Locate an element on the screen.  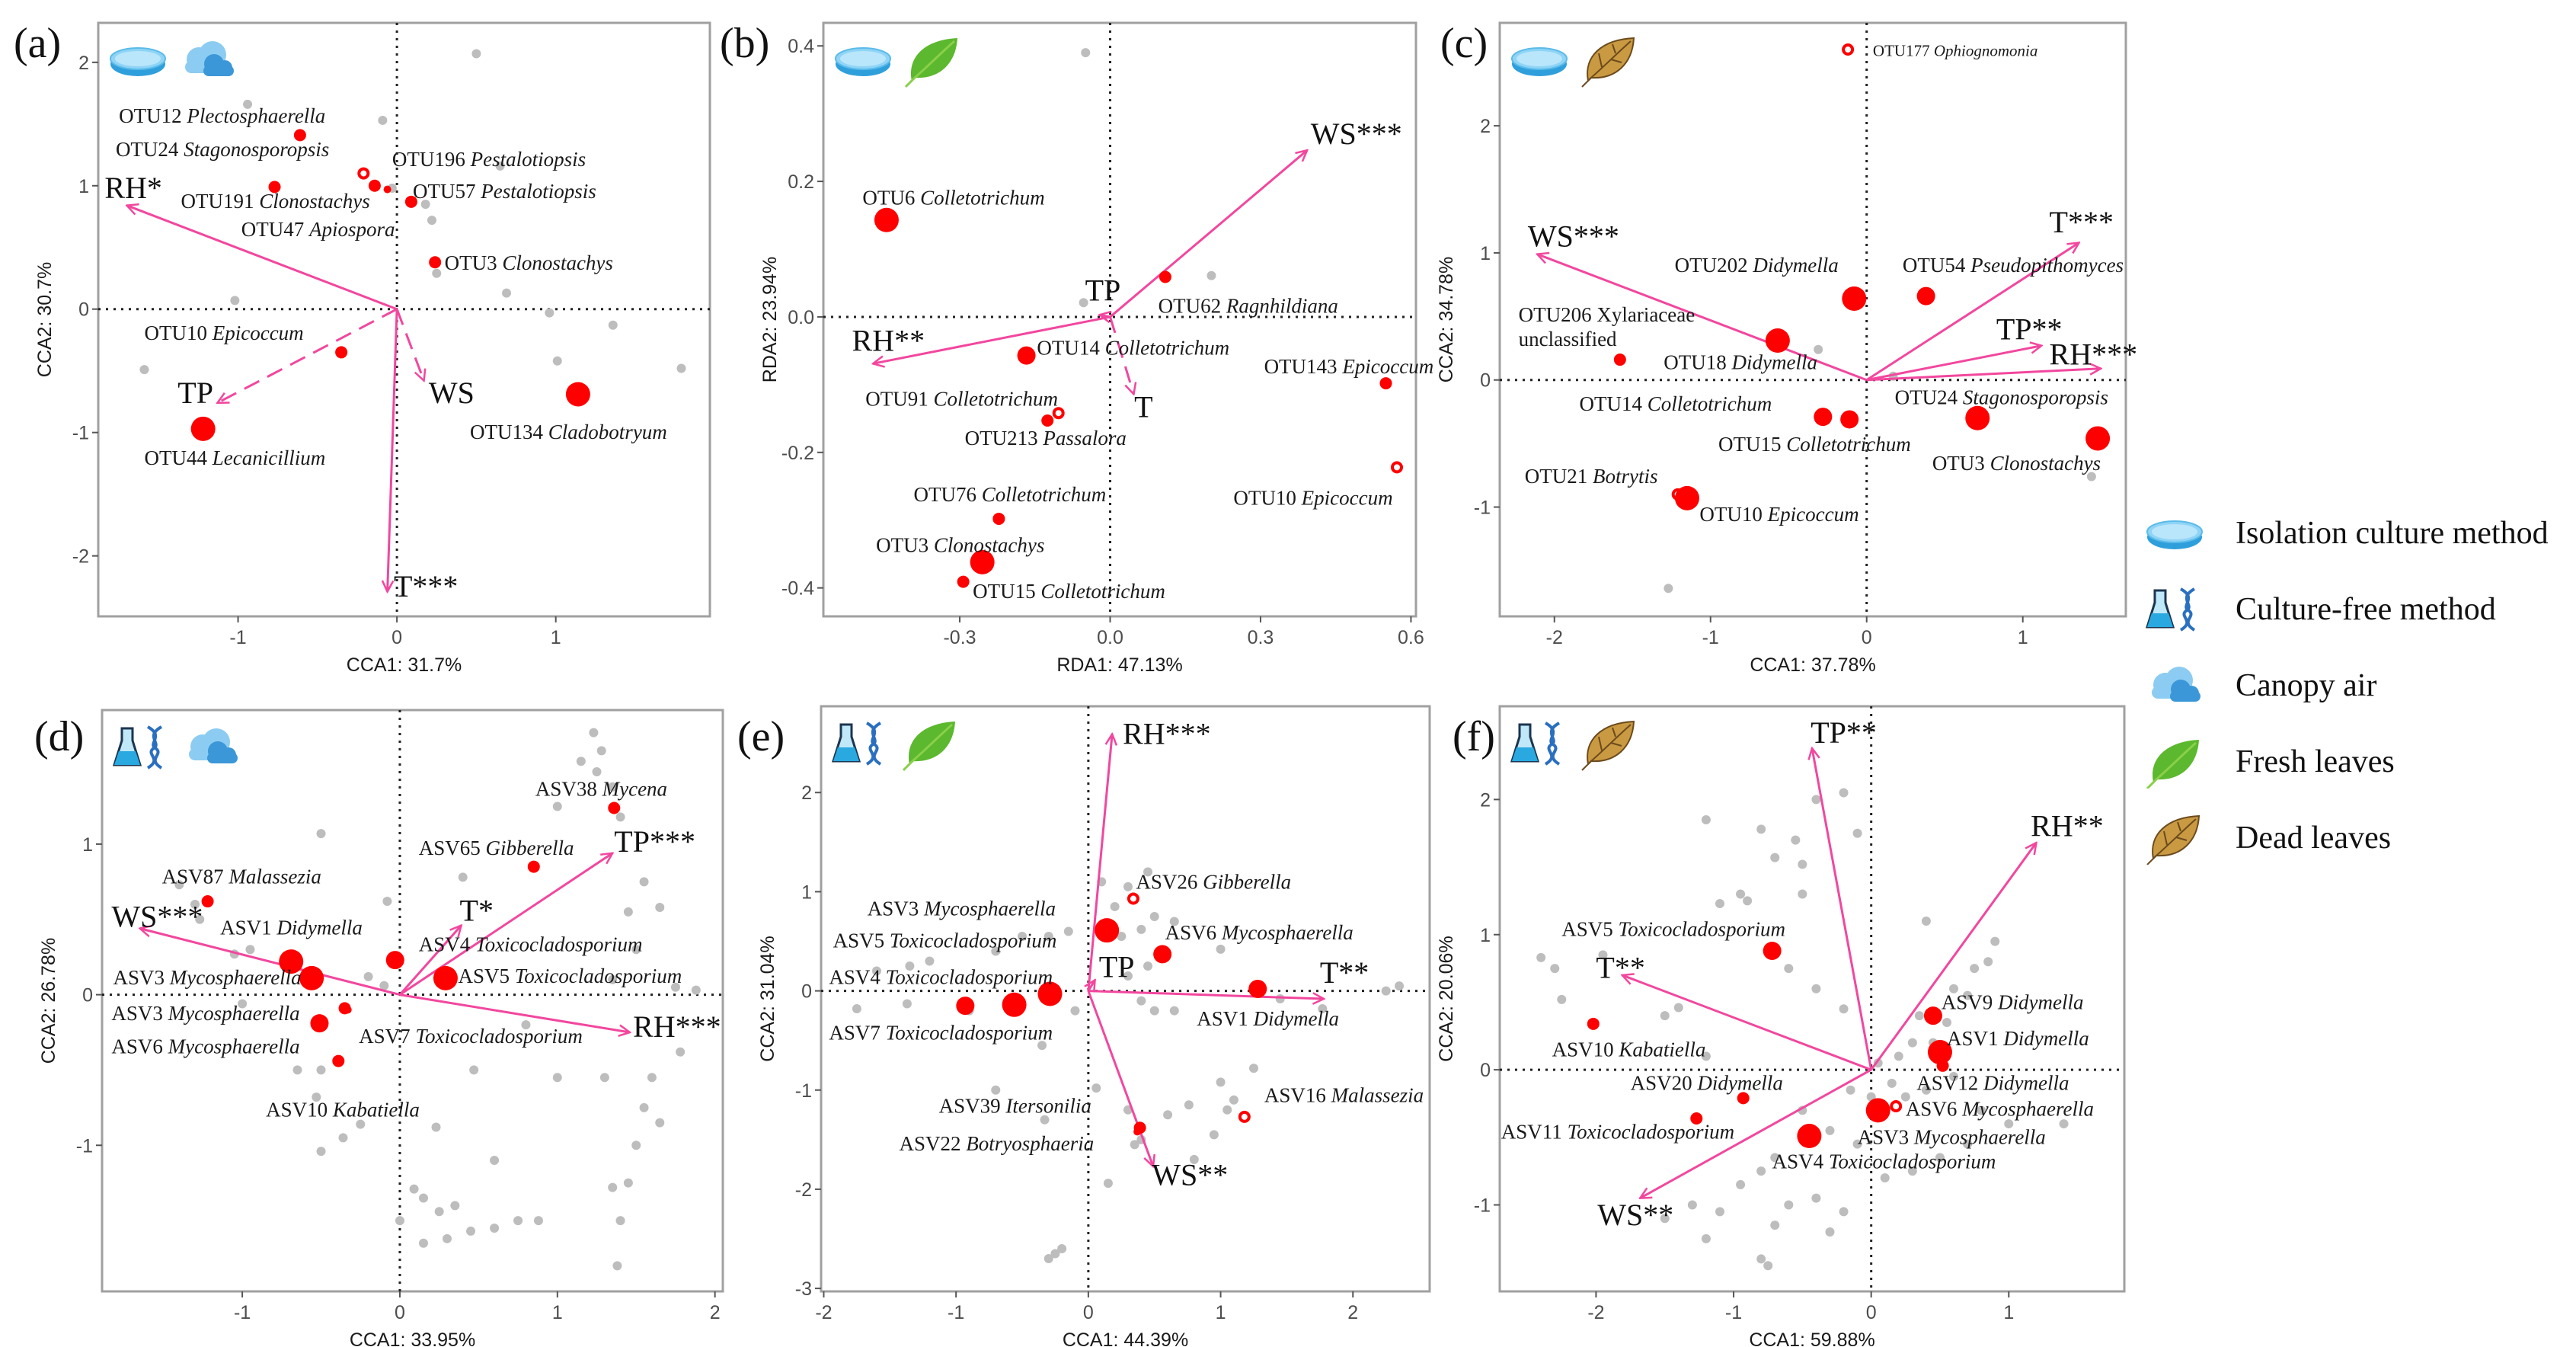
species-label: ASV39 Itersonilia is located at coordinates (1015, 1106).